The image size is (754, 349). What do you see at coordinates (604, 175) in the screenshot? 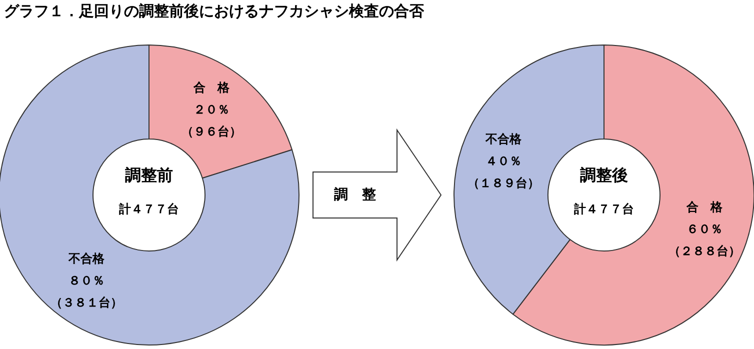
I see `text: 調整後` at bounding box center [604, 175].